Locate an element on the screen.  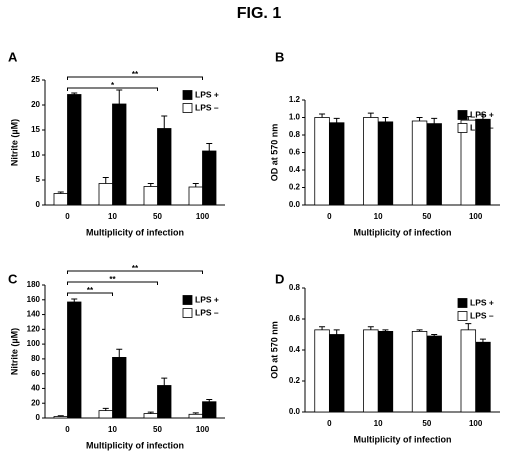
y-tick-label: 80 is located at coordinates (35, 358).